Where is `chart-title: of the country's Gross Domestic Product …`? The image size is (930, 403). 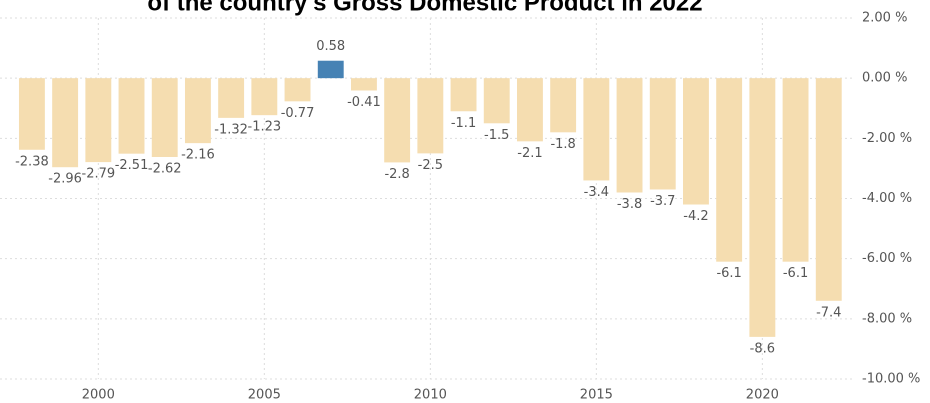 chart-title: of the country's Gross Domestic Product … is located at coordinates (424, 8).